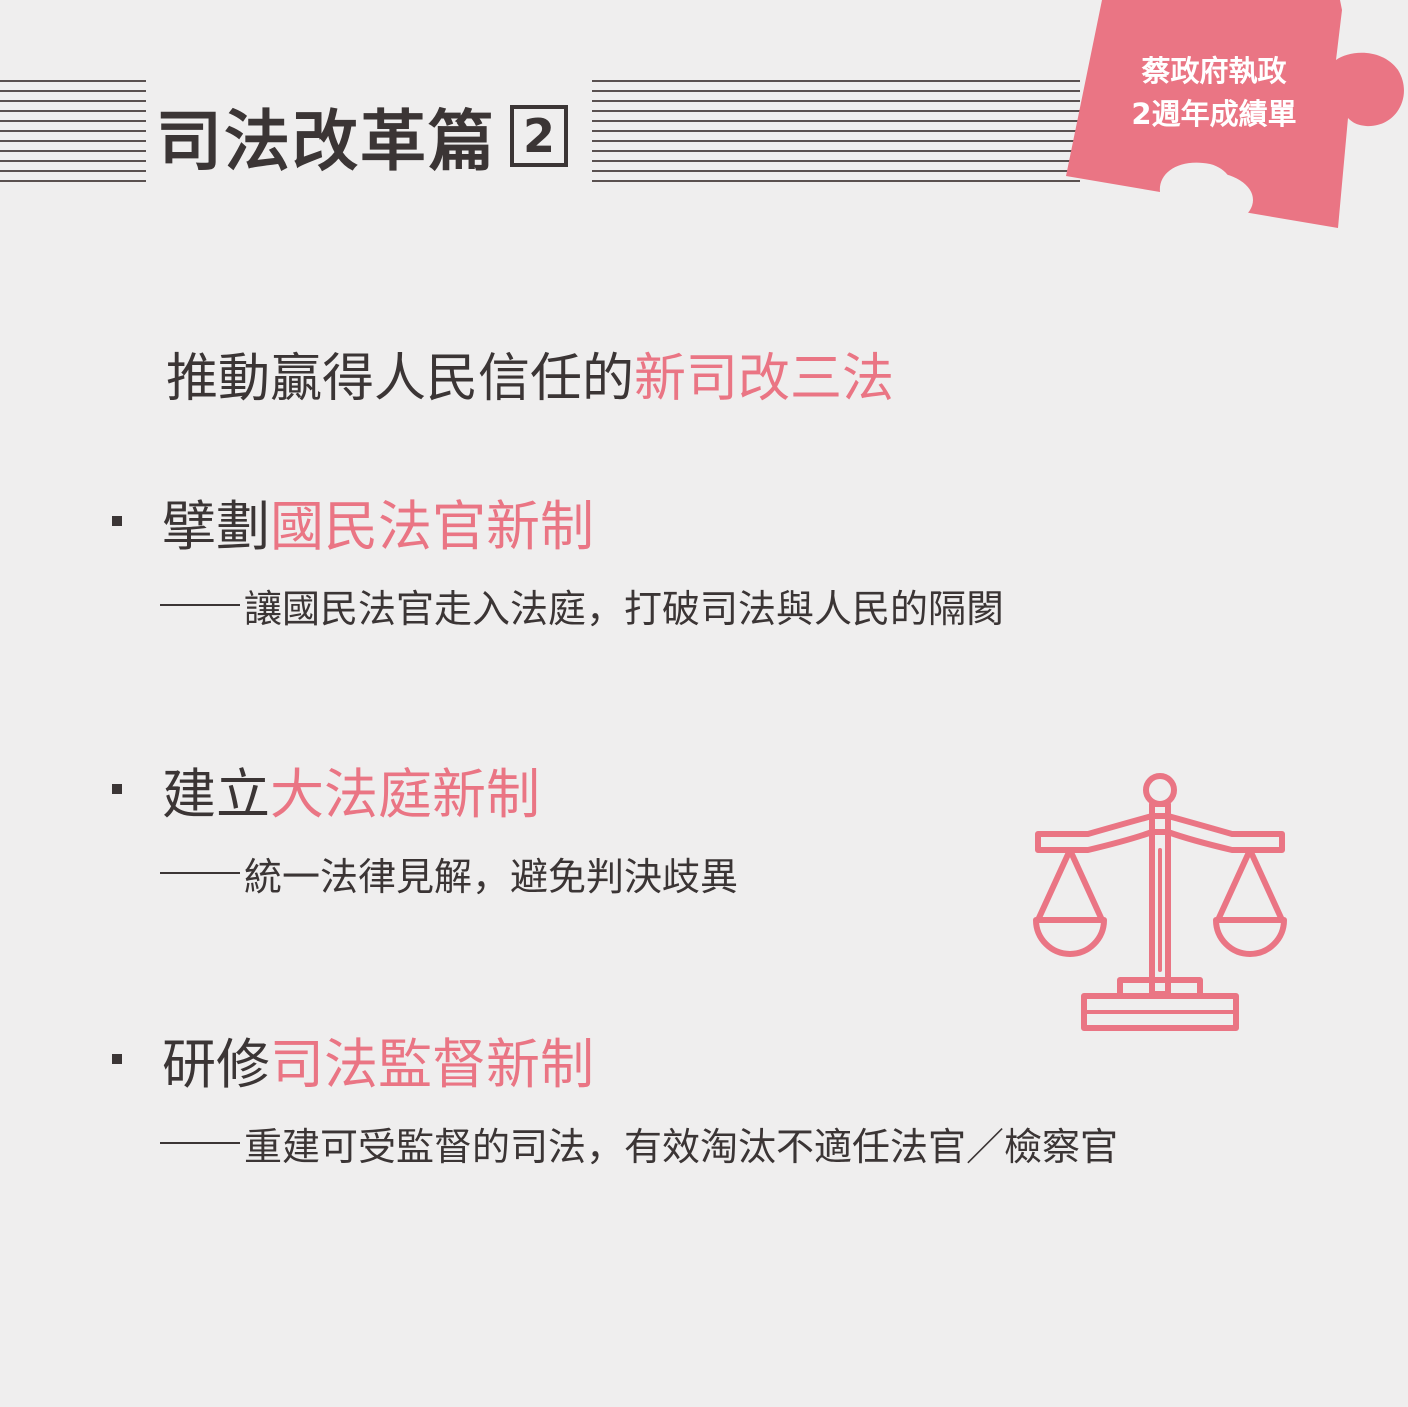 The height and width of the screenshot is (1407, 1408). What do you see at coordinates (216, 1064) in the screenshot?
I see `item-verb: 研修` at bounding box center [216, 1064].